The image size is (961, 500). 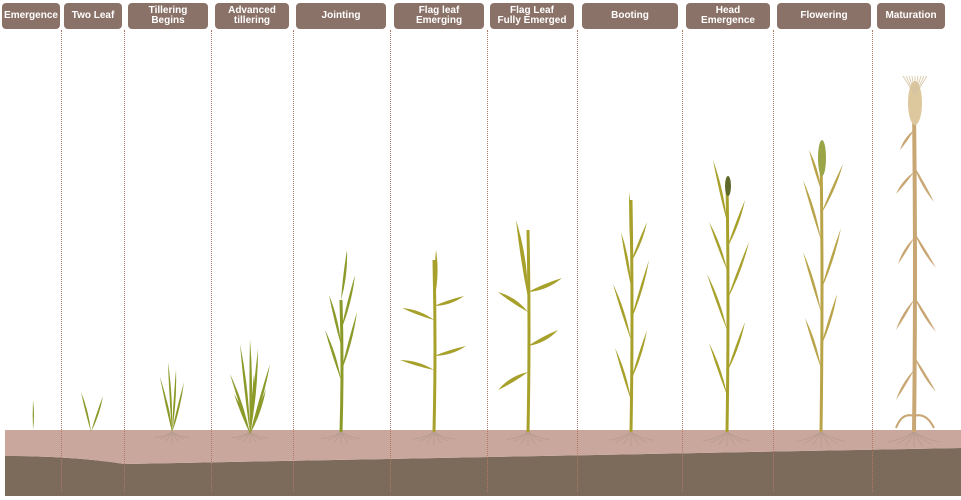 I want to click on stage-label-tillering-begins: Tillering Begins, so click(x=168, y=16).